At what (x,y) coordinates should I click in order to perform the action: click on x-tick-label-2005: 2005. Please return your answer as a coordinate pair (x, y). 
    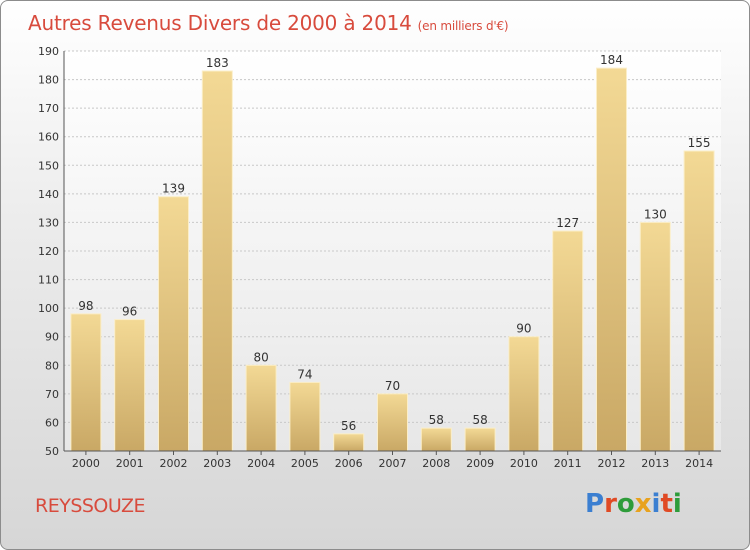
    Looking at the image, I should click on (305, 463).